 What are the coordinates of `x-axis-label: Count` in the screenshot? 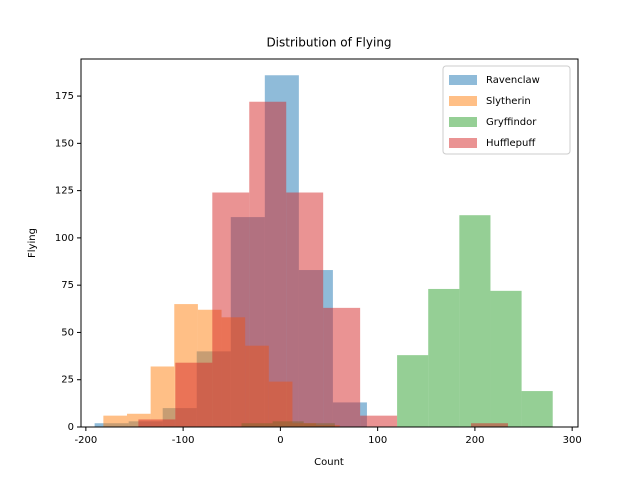 It's located at (329, 462).